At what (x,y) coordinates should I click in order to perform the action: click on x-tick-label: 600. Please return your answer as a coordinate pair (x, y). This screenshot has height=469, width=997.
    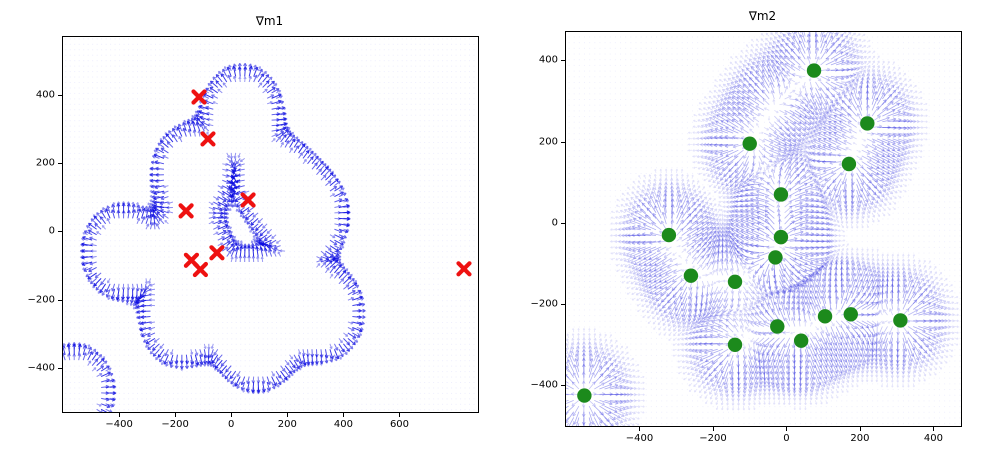
    Looking at the image, I should click on (399, 424).